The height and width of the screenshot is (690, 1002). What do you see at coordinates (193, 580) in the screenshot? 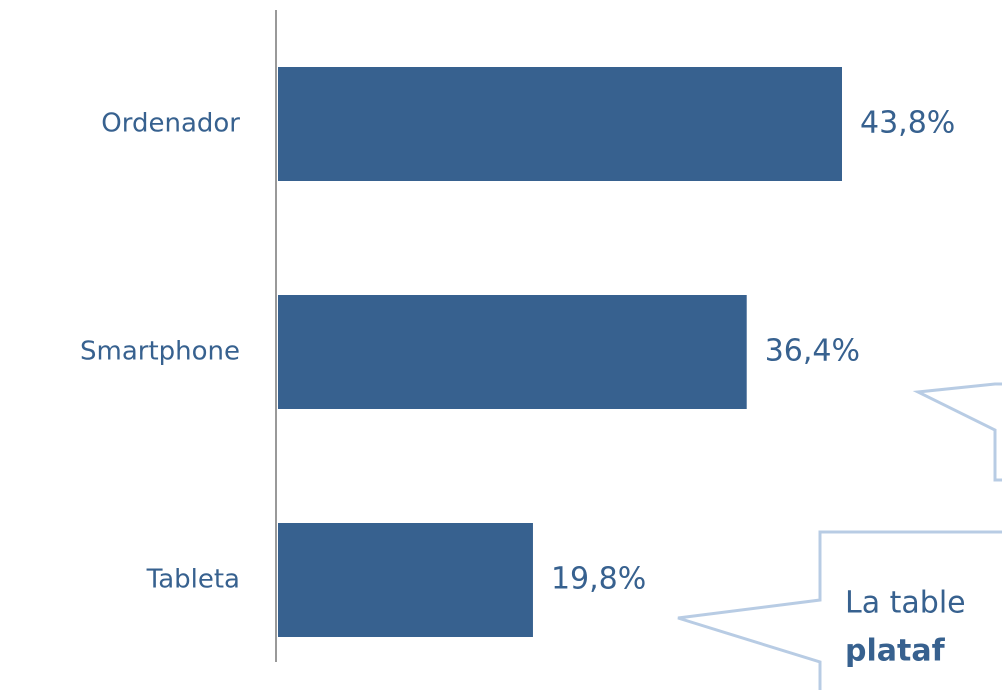
I see `category-label: Tableta` at bounding box center [193, 580].